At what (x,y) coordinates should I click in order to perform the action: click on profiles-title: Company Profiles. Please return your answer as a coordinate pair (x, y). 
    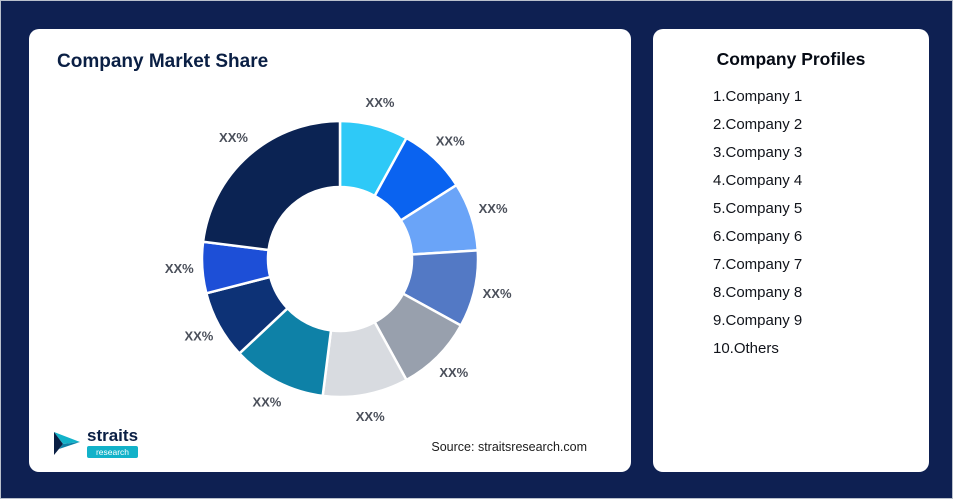
    Looking at the image, I should click on (791, 59).